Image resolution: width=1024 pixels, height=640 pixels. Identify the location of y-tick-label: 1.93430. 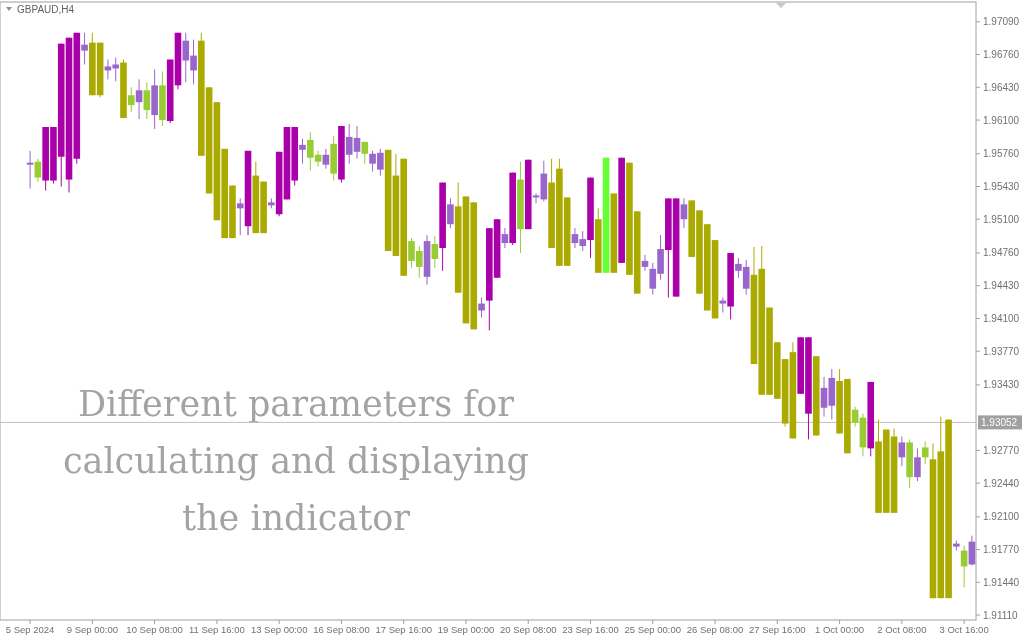
(1001, 385).